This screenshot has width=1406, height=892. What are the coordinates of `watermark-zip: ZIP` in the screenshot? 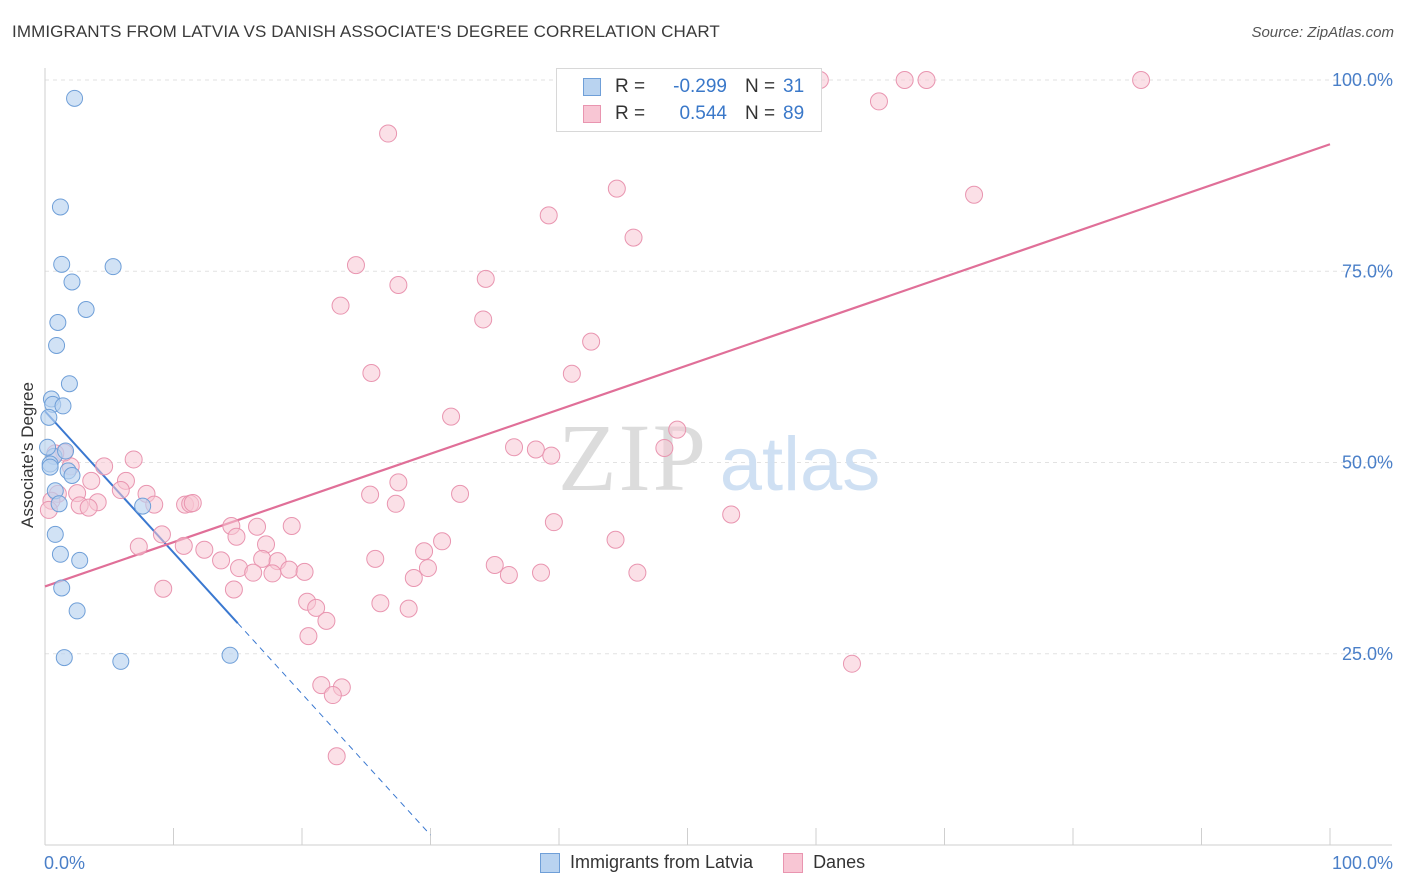 It's located at (633, 457).